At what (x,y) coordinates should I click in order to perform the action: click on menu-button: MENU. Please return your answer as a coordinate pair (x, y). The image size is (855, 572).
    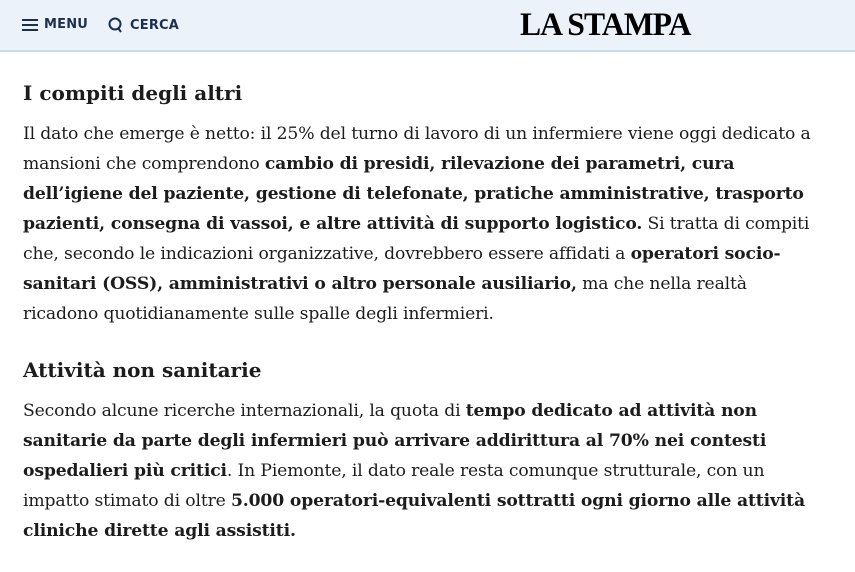
    Looking at the image, I should click on (55, 24).